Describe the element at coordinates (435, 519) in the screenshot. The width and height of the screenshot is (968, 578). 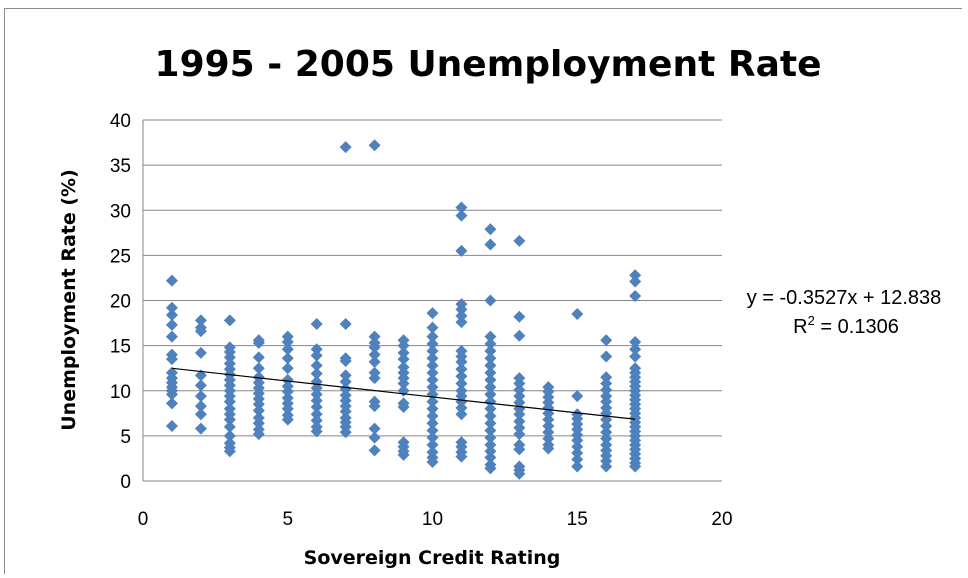
I see `x-tick-labels: 0 5 10 15 20` at that location.